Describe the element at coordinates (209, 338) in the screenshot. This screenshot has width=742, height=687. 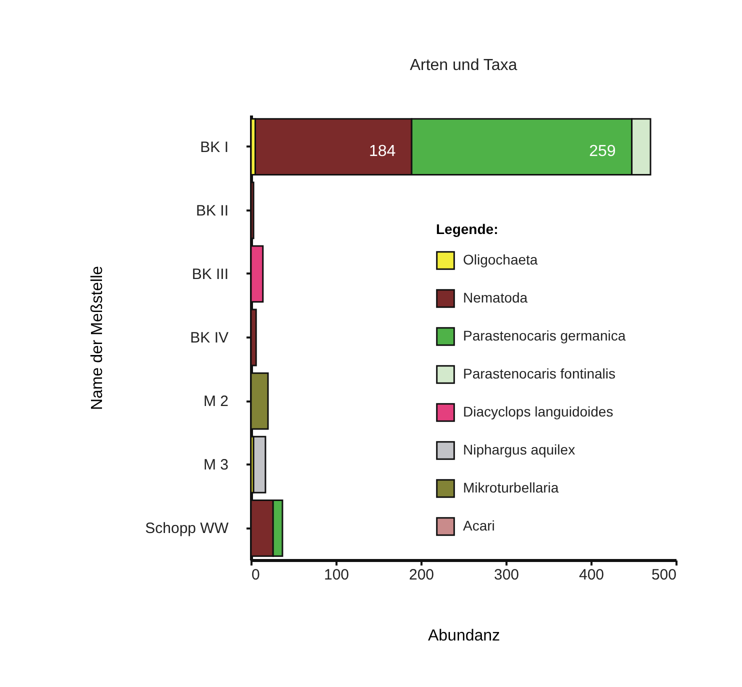
I see `y-tick-label: BK IV` at that location.